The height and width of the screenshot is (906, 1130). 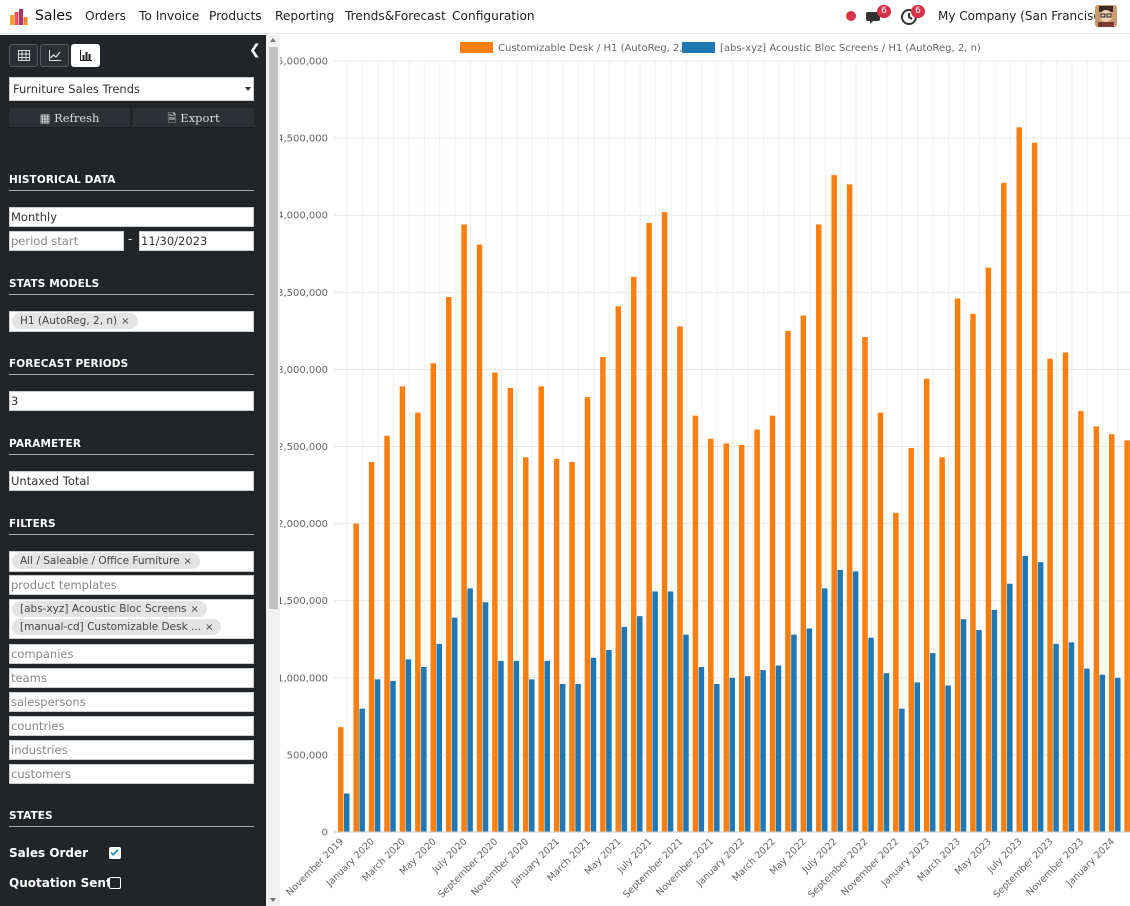 I want to click on scroll-down-arrow-icon, so click(x=273, y=900).